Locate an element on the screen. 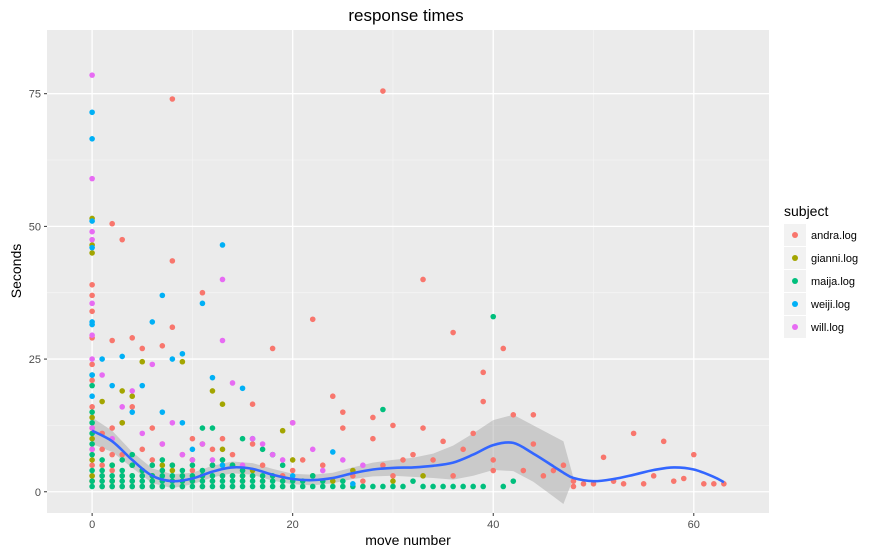 This screenshot has width=885, height=555. chart-title: response times is located at coordinates (405, 15).